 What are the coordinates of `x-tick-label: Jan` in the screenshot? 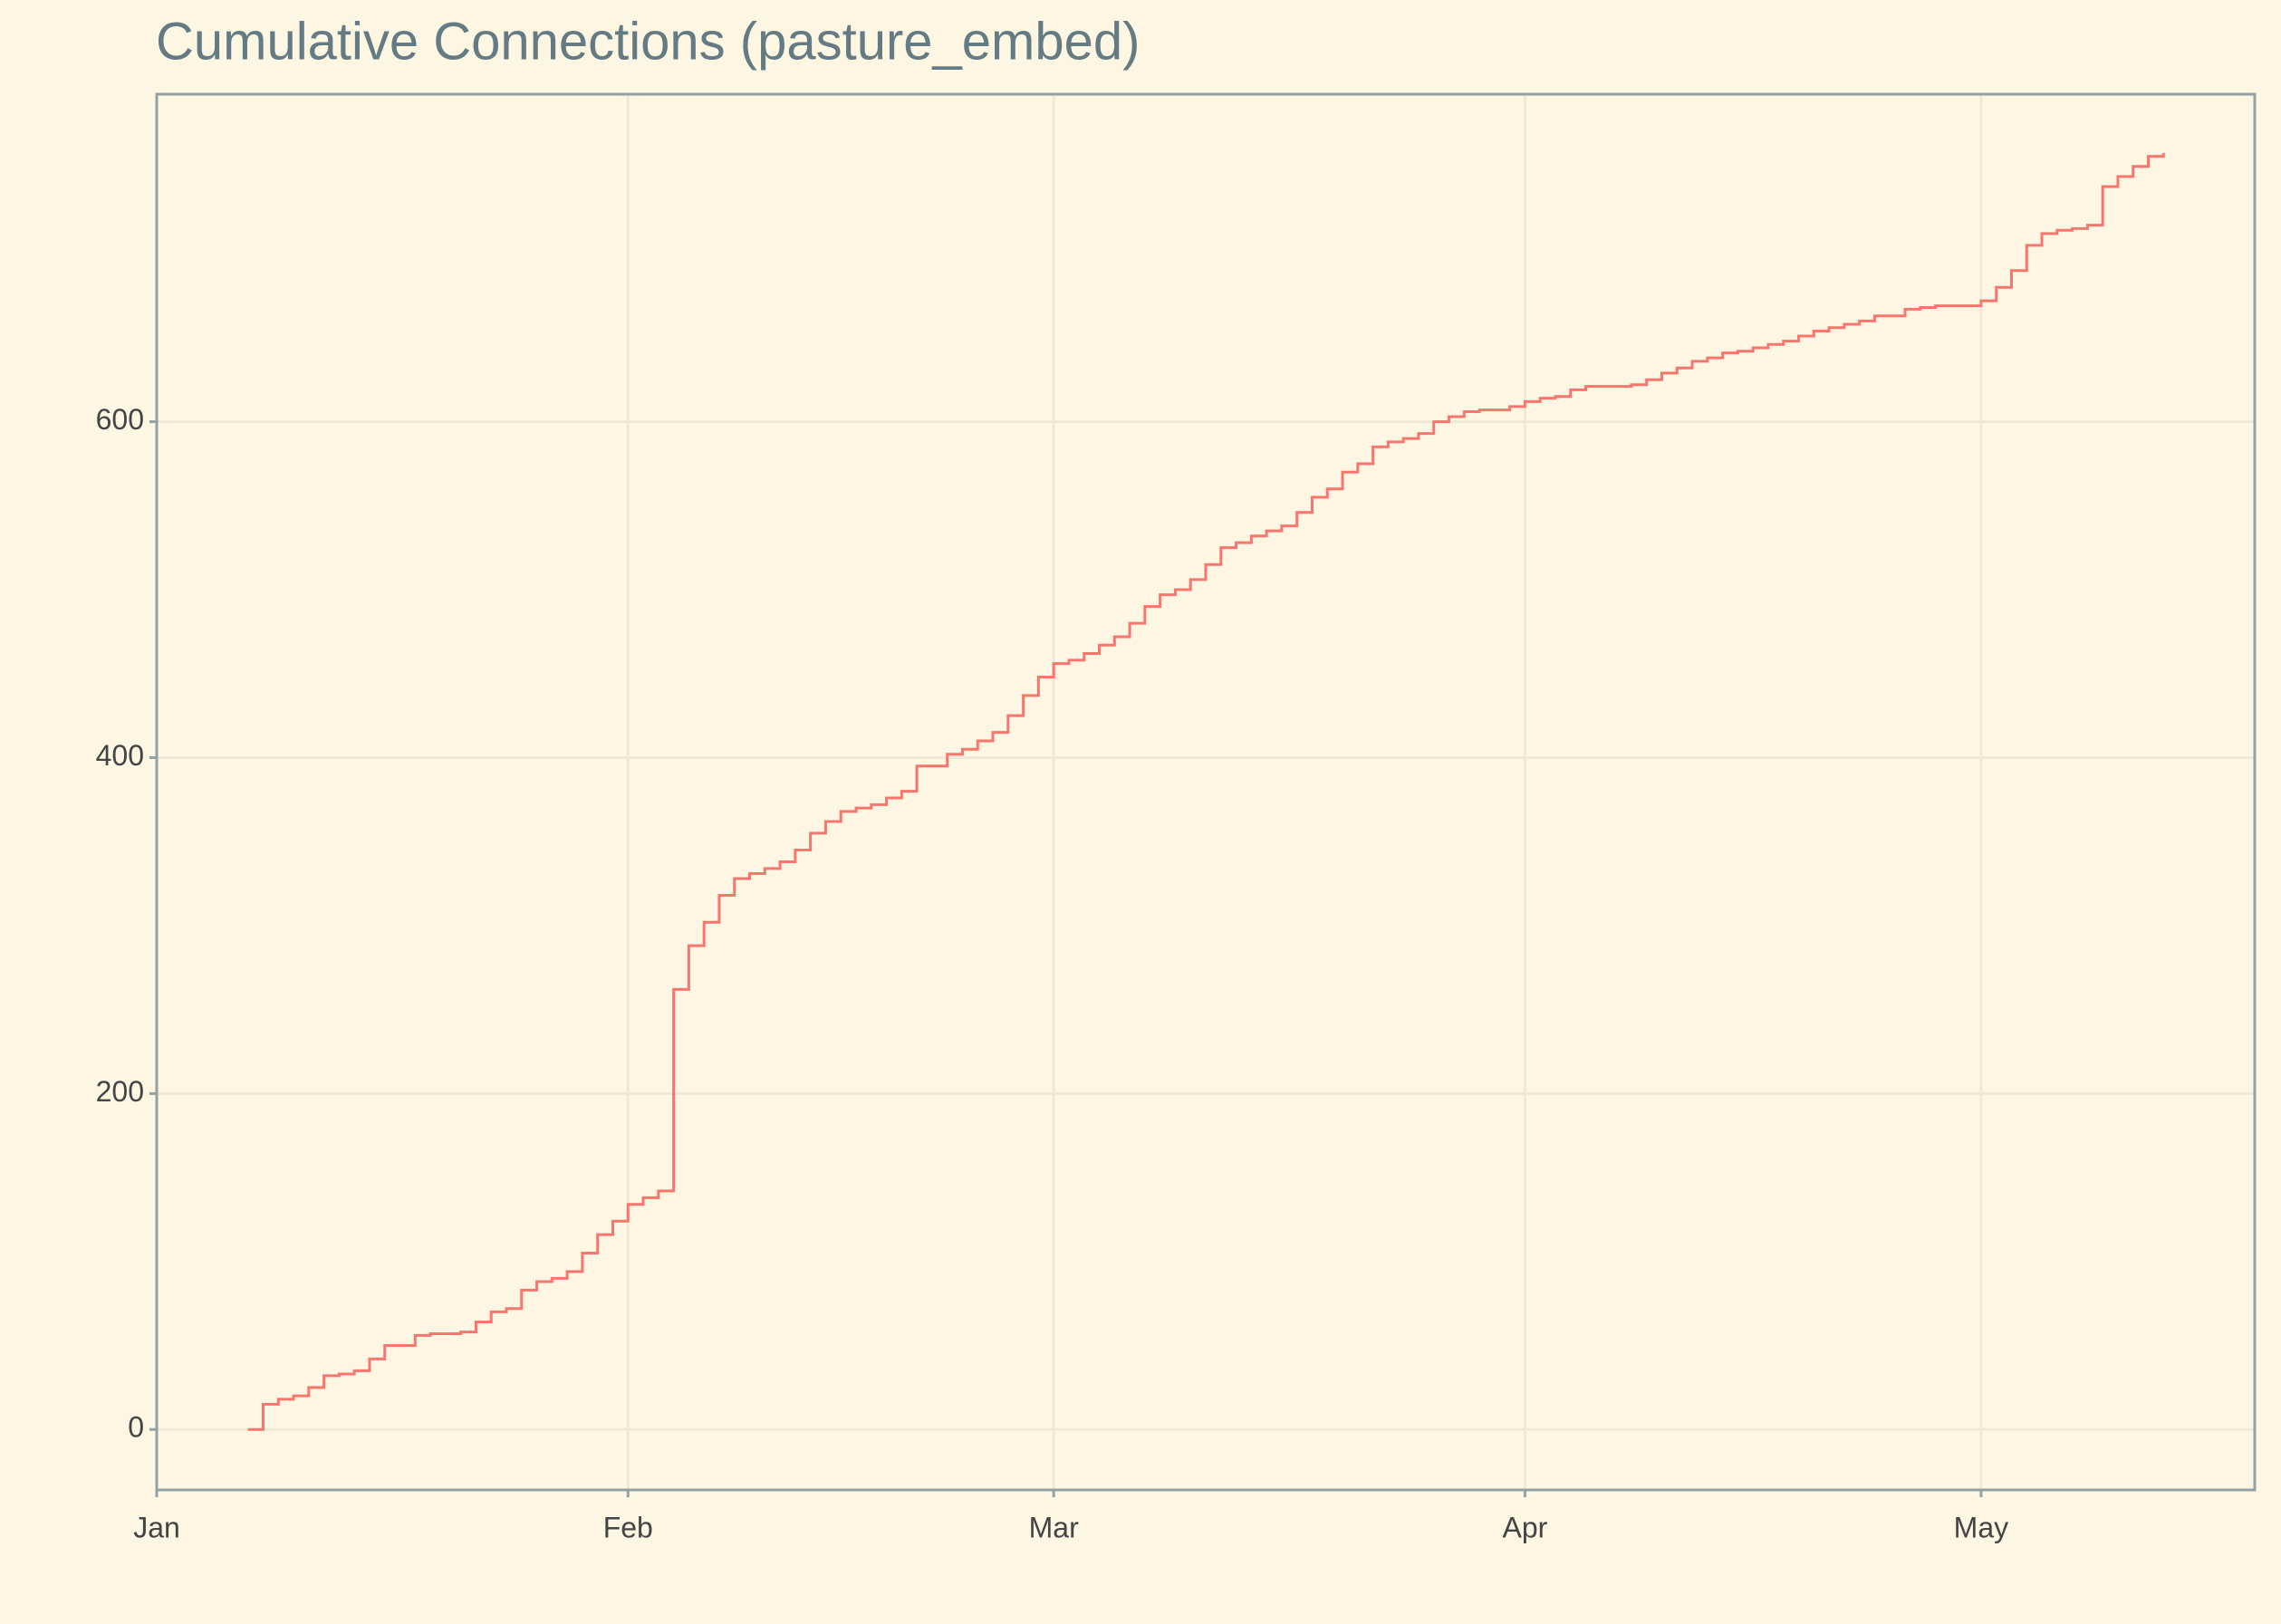 It's located at (156, 1527).